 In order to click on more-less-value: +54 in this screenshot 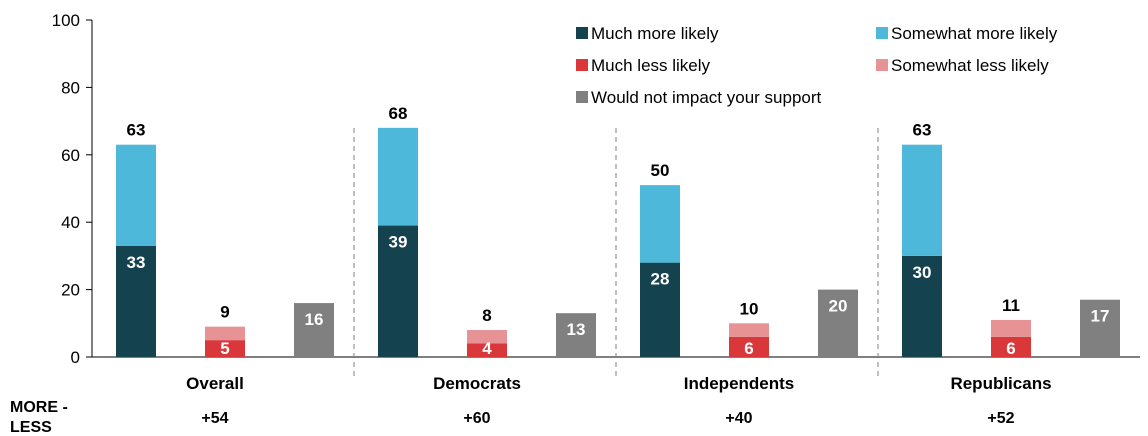, I will do `click(214, 418)`.